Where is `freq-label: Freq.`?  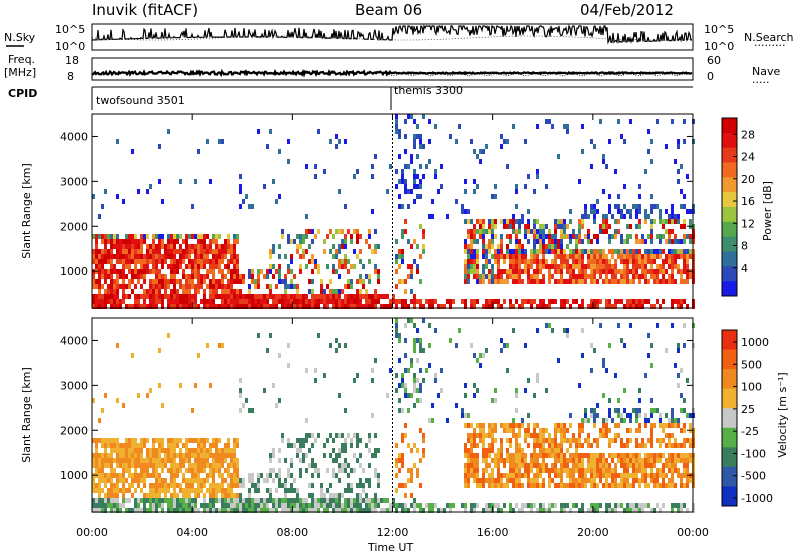 freq-label: Freq. is located at coordinates (21, 59).